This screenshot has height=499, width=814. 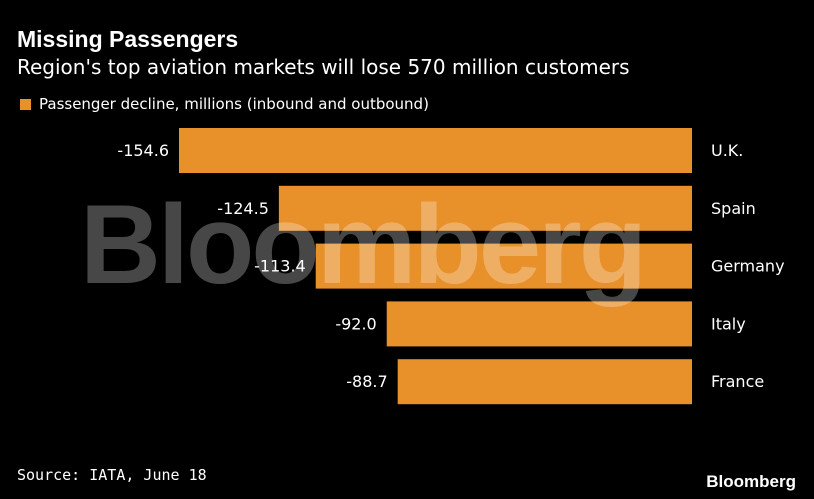 I want to click on bar-u-k, so click(x=435, y=150).